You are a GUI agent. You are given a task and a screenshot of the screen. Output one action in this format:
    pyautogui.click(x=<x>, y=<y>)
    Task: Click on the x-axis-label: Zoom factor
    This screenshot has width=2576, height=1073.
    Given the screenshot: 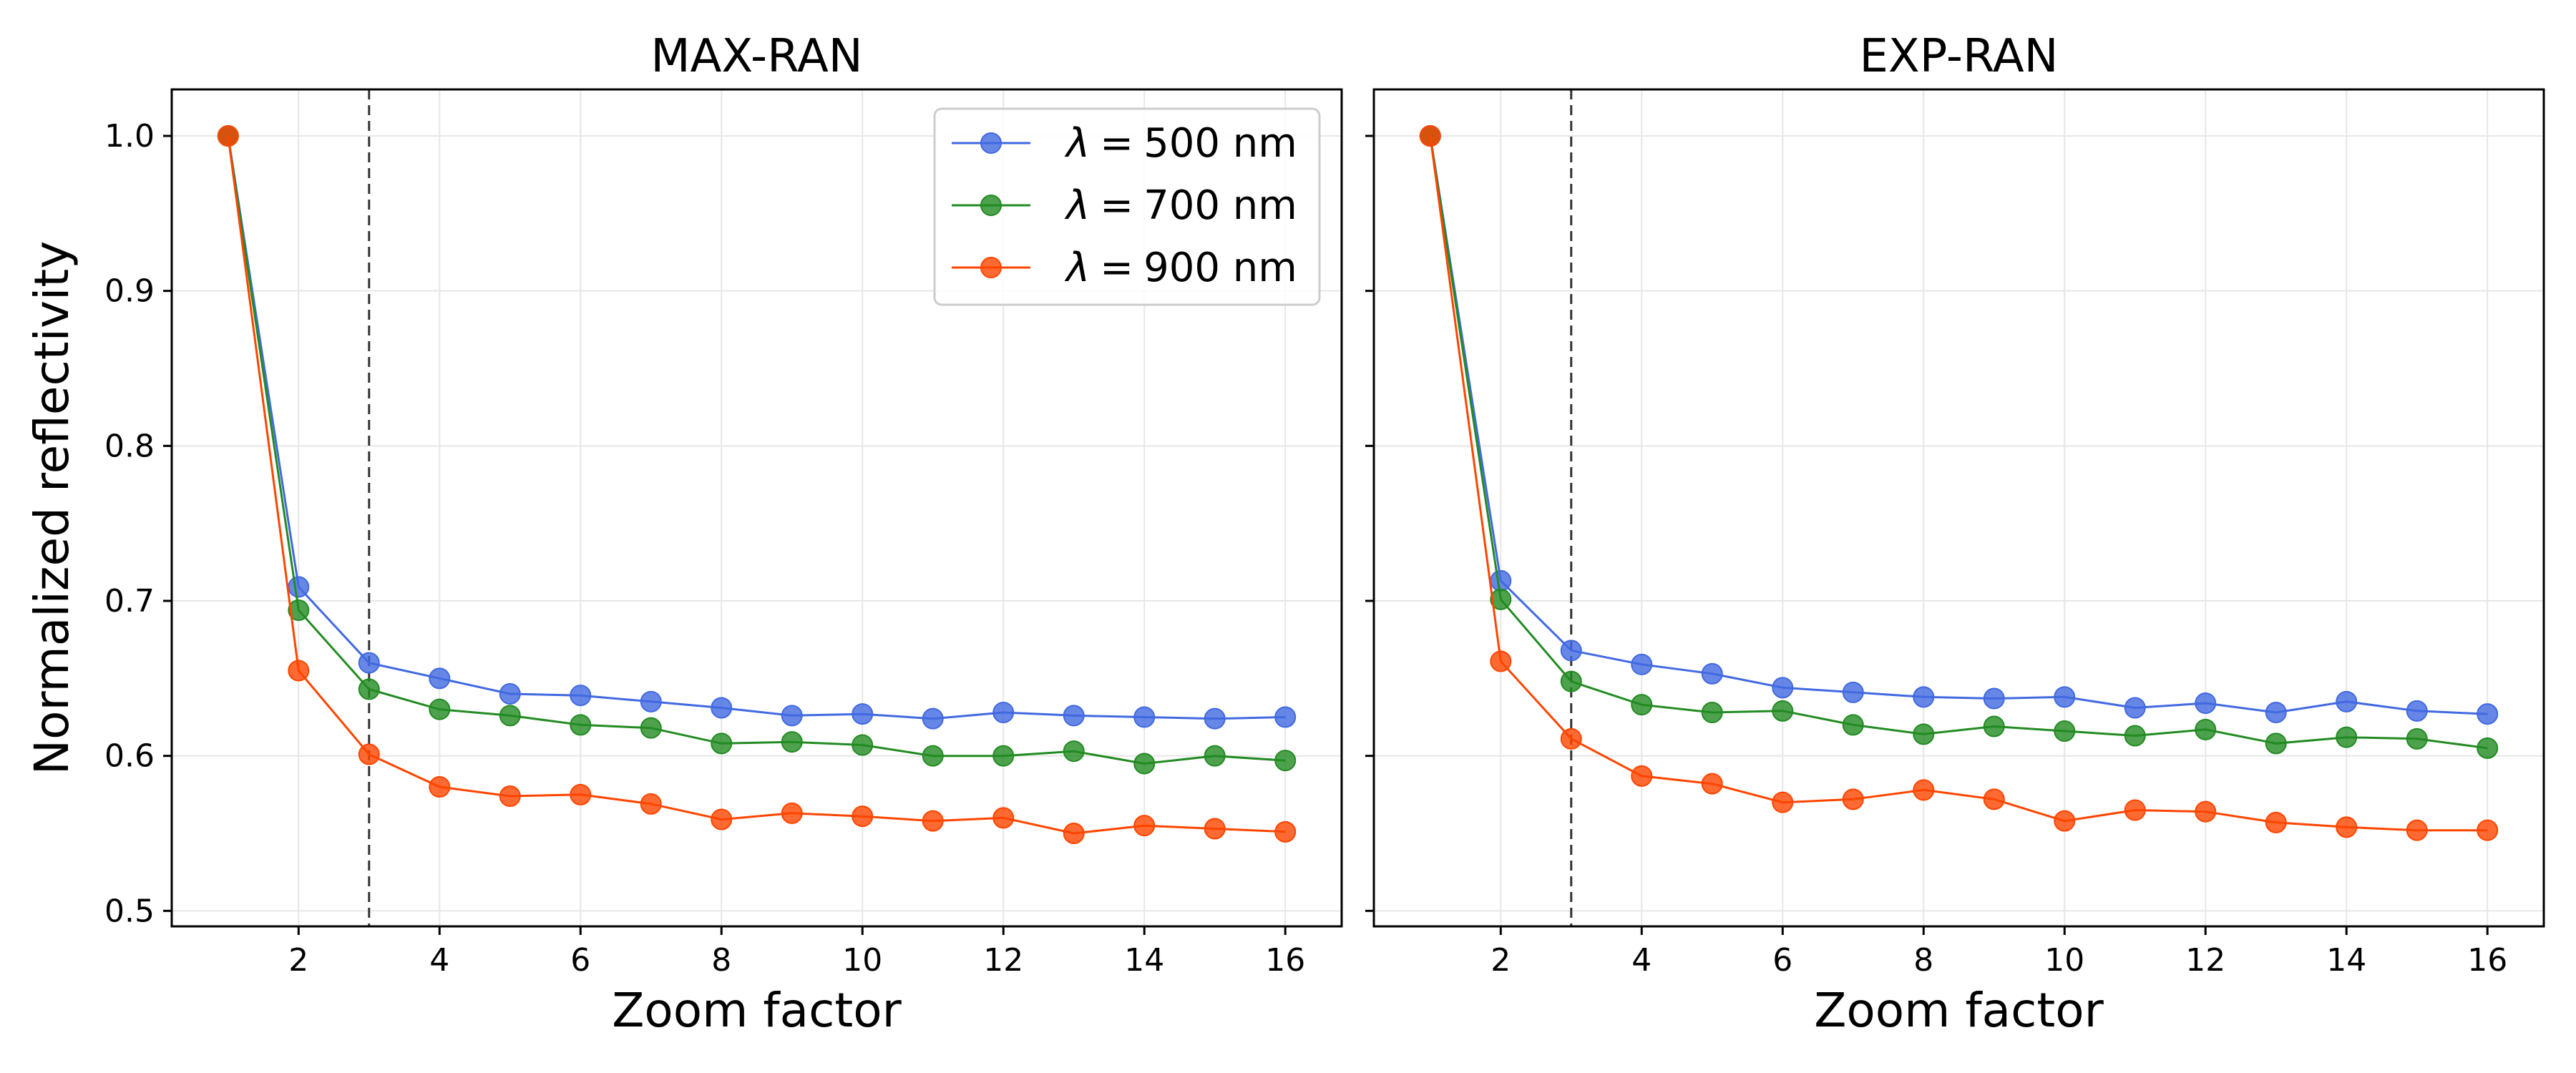 What is the action you would take?
    pyautogui.click(x=1959, y=1010)
    